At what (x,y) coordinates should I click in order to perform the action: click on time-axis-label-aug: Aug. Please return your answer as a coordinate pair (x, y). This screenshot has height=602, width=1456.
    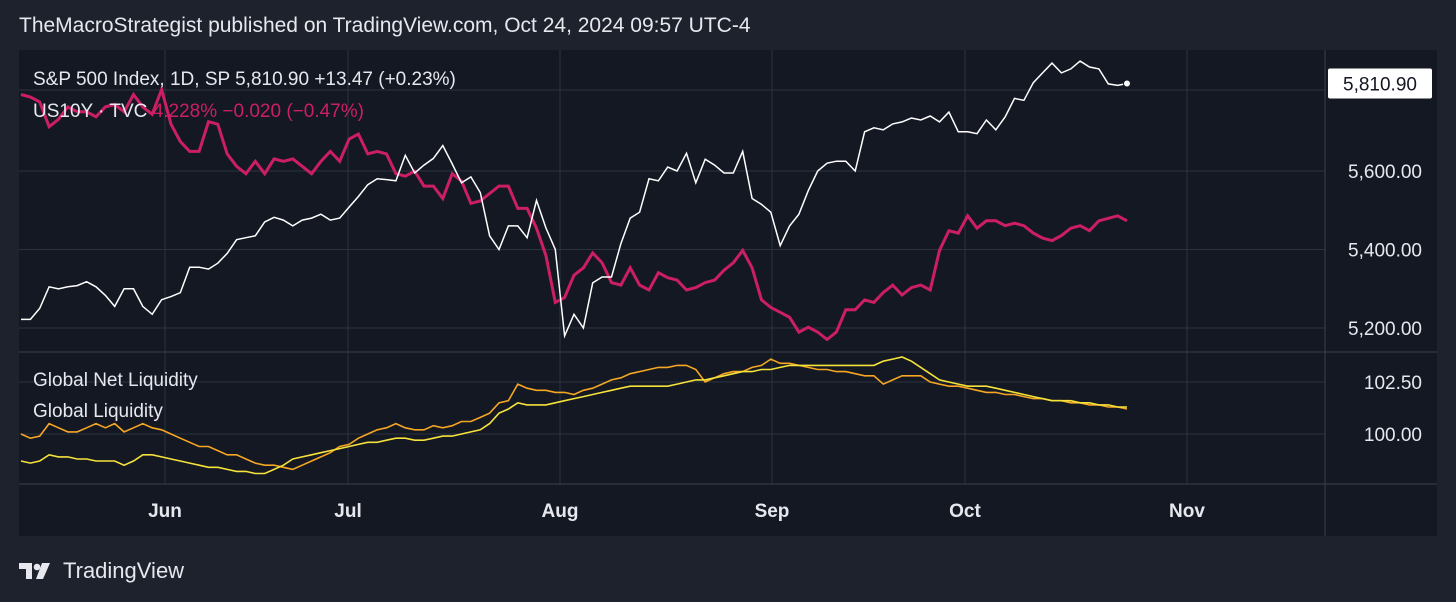
    Looking at the image, I should click on (560, 511).